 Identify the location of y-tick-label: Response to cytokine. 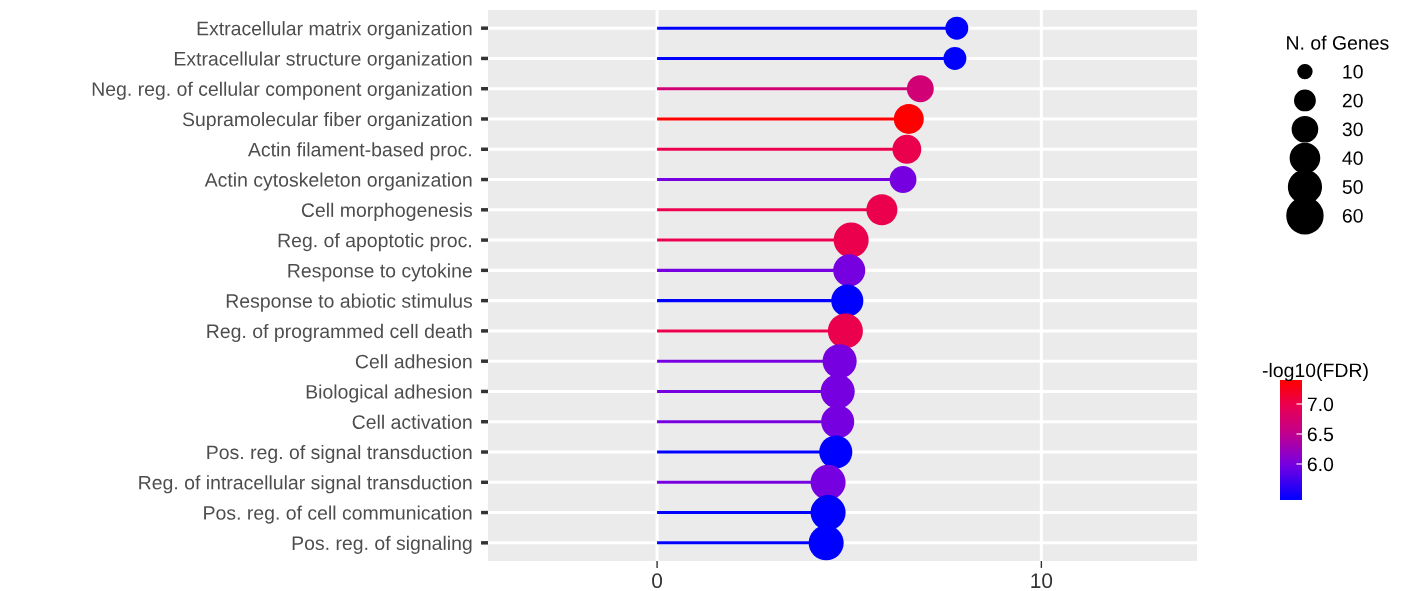
(380, 272).